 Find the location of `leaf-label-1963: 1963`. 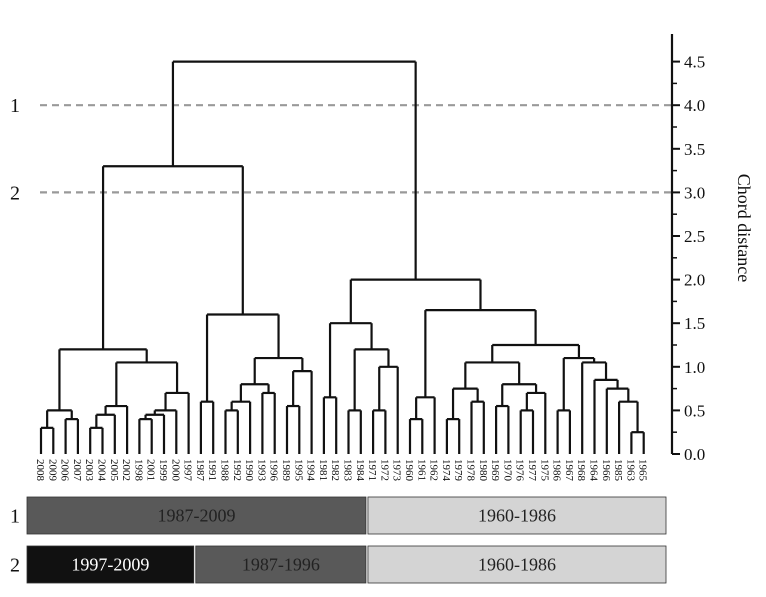

leaf-label-1963: 1963 is located at coordinates (630, 470).